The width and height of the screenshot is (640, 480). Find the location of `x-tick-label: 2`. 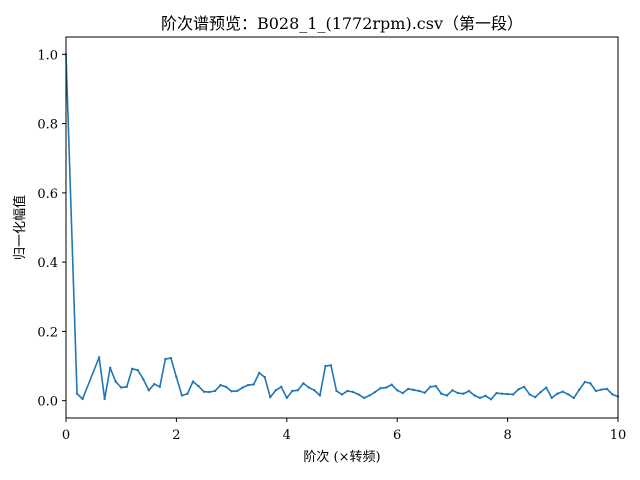

x-tick-label: 2 is located at coordinates (176, 435).